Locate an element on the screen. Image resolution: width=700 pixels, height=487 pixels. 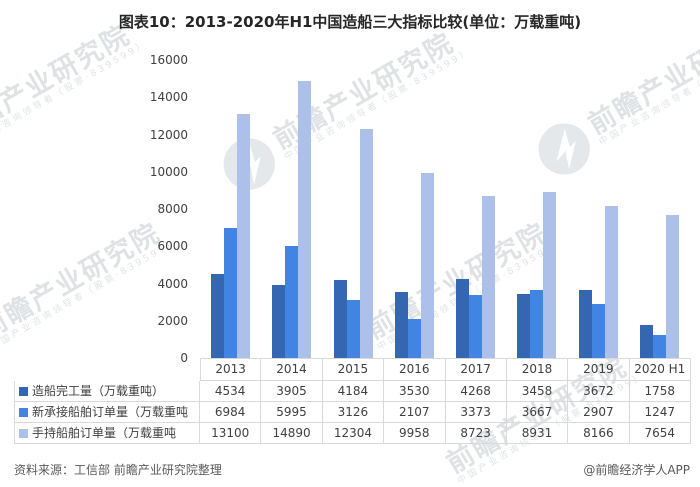
table-col-header-2017: 2017 is located at coordinates (476, 369).